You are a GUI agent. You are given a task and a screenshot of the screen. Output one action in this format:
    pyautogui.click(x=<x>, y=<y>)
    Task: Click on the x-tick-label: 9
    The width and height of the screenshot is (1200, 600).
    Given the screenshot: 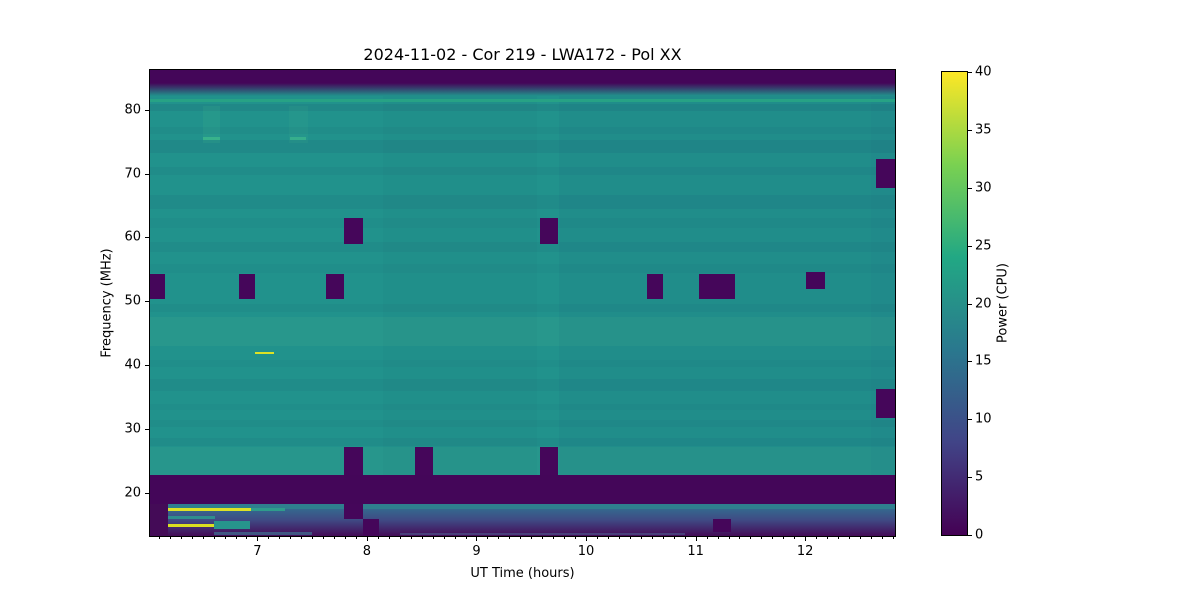 What is the action you would take?
    pyautogui.click(x=476, y=551)
    